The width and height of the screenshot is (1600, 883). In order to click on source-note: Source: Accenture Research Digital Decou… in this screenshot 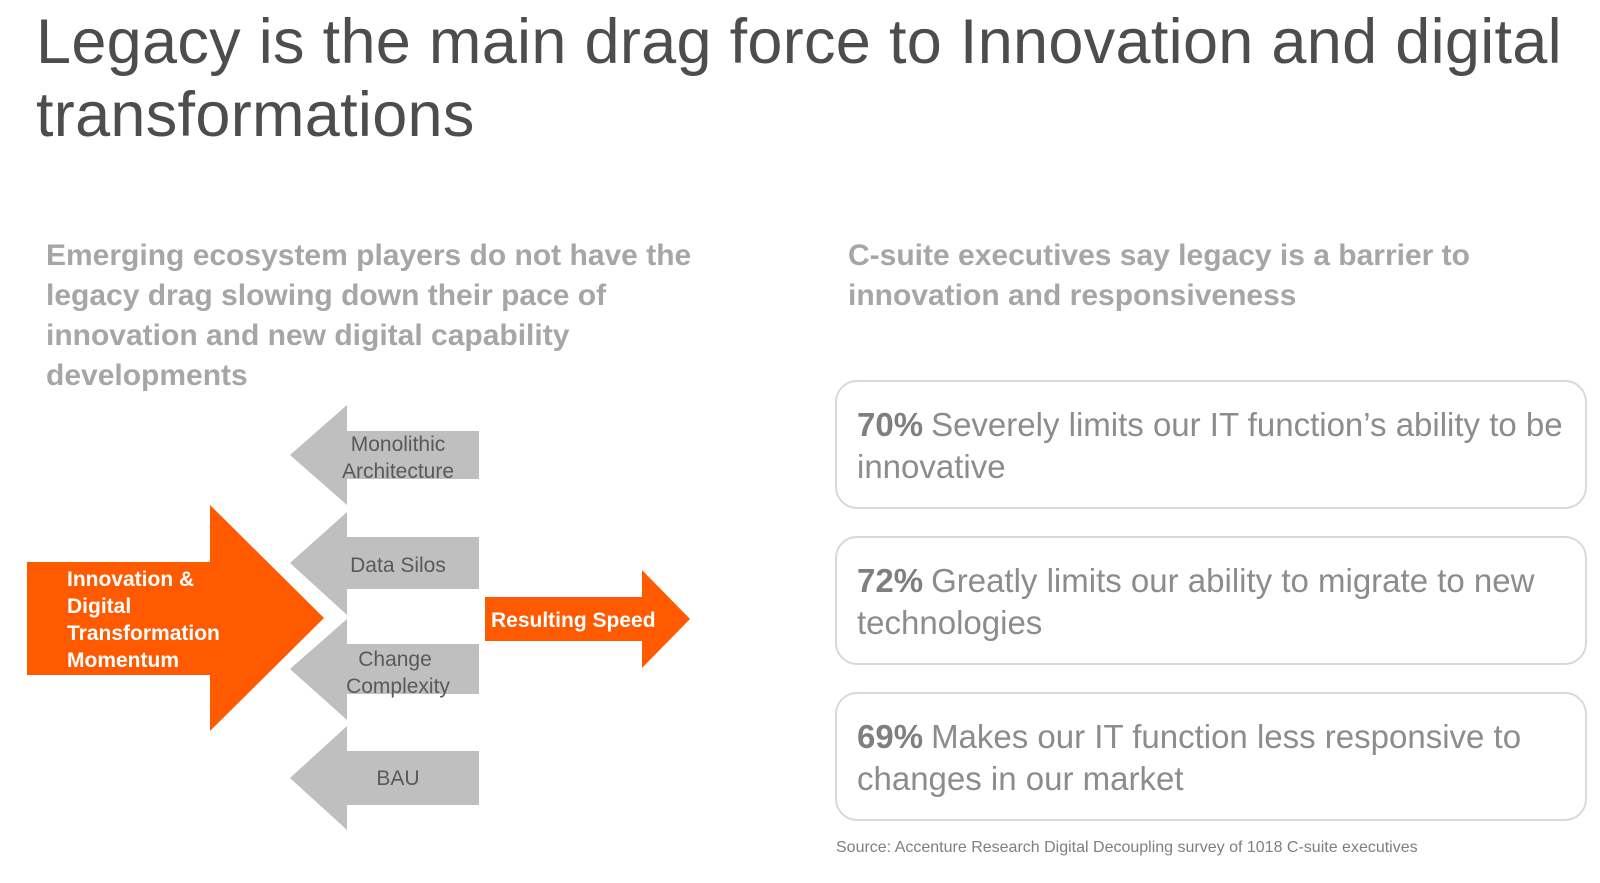, I will do `click(1127, 847)`.